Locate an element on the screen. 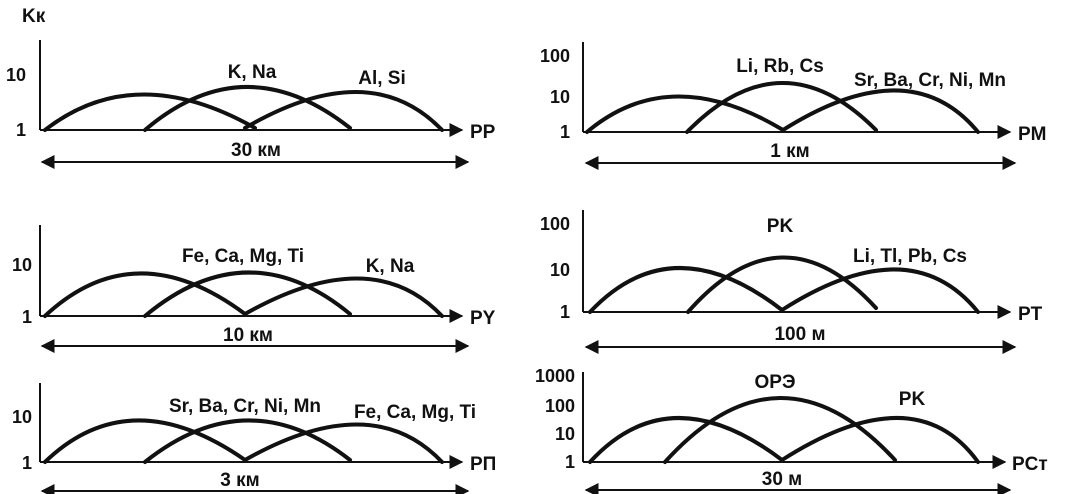  panel-rs: 1000 100 10 1 OPЭ PK PCт 30 м is located at coordinates (791, 430).